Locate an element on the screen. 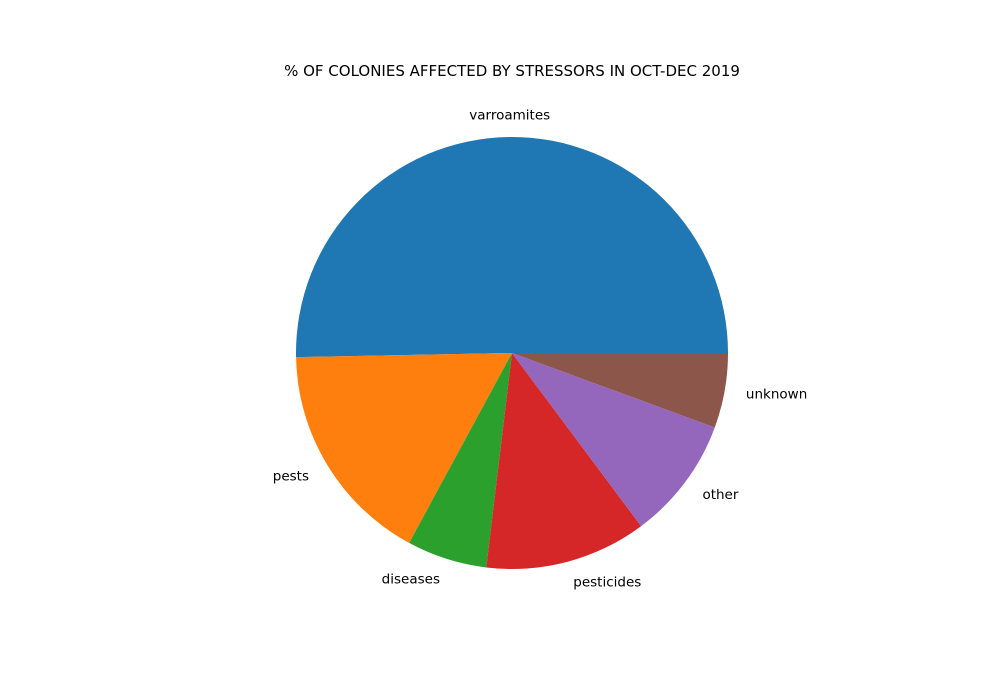 The image size is (1000, 700). pie-slice-diseases is located at coordinates (460, 460).